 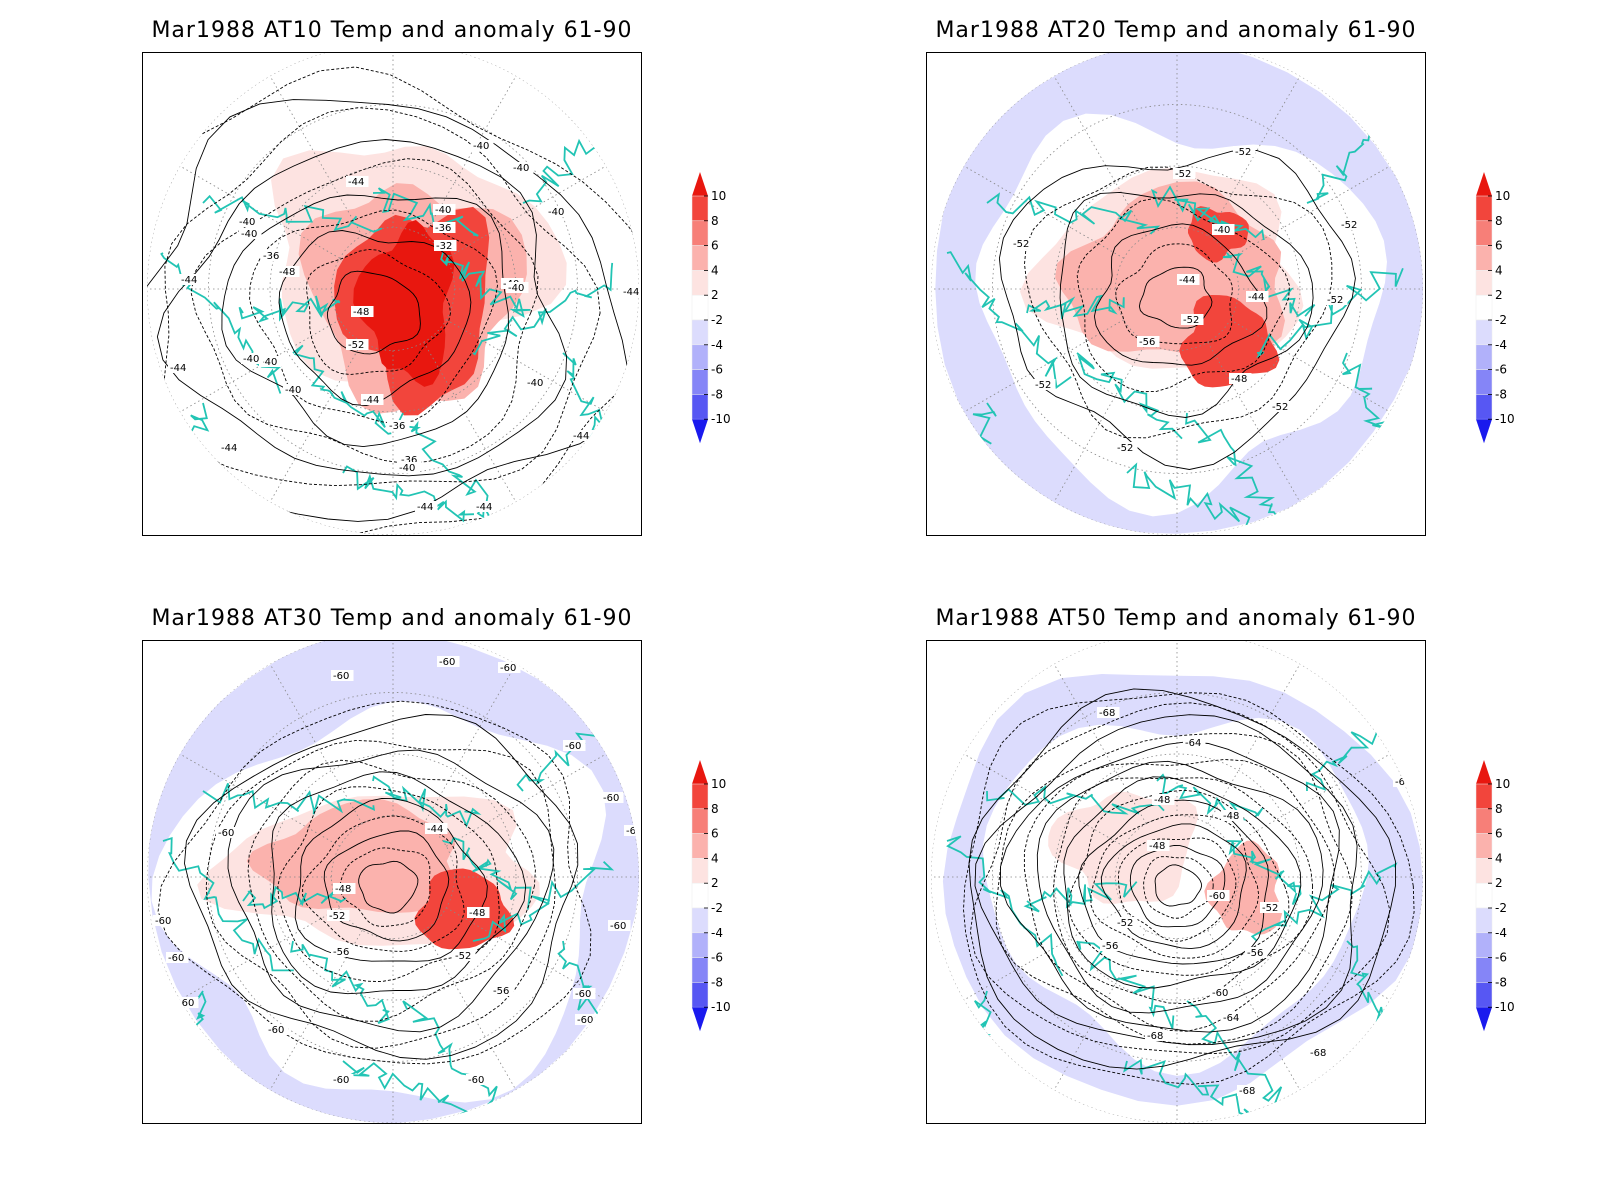 What do you see at coordinates (717, 320) in the screenshot?
I see `colorbar-label: -2` at bounding box center [717, 320].